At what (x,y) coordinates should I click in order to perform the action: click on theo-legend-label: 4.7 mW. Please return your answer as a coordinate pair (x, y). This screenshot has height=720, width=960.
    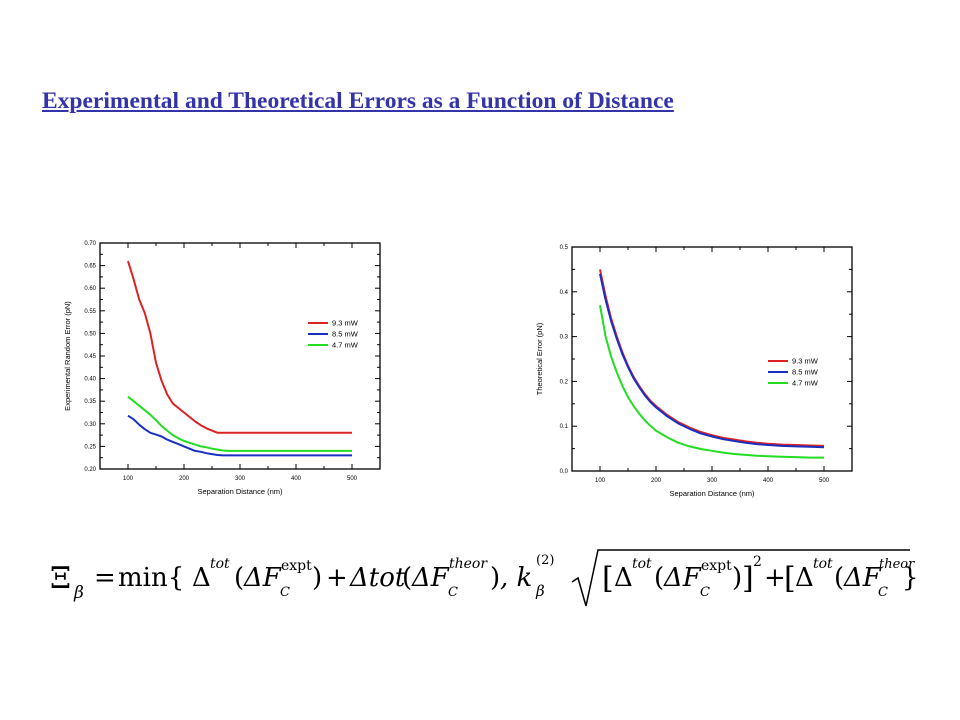
    Looking at the image, I should click on (805, 383).